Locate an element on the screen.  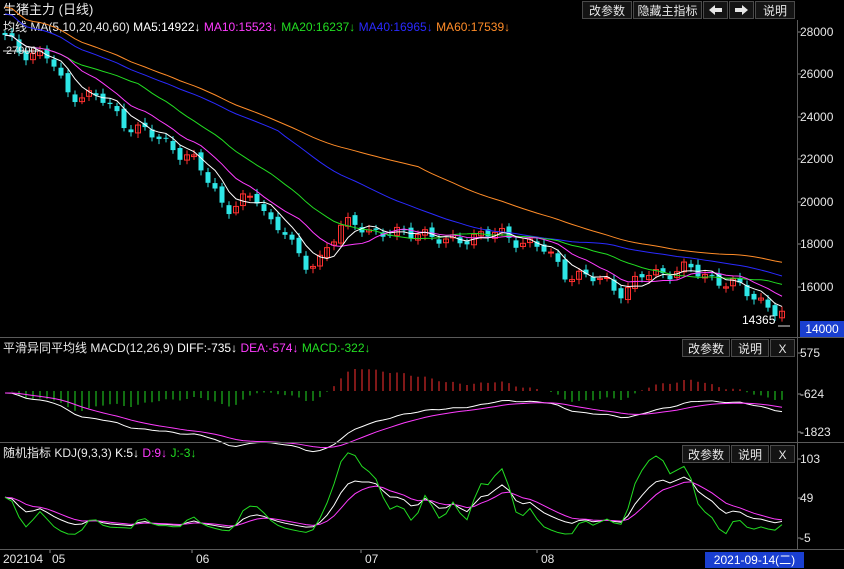
hide-main-indicator-button: 隐藏主指标 is located at coordinates (667, 10).